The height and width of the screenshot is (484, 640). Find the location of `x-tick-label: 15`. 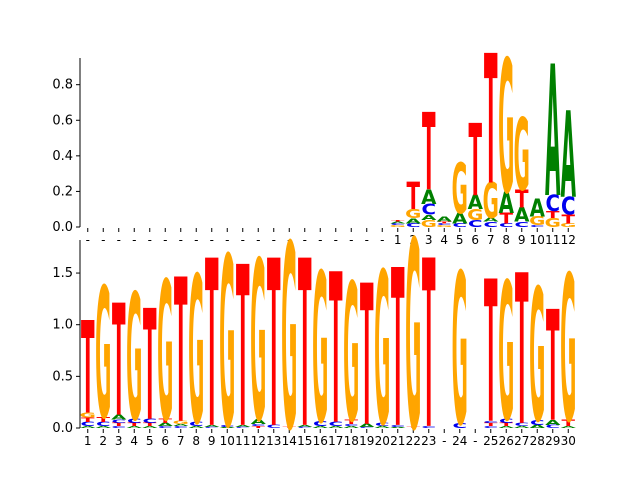

x-tick-label: 15 is located at coordinates (304, 441).